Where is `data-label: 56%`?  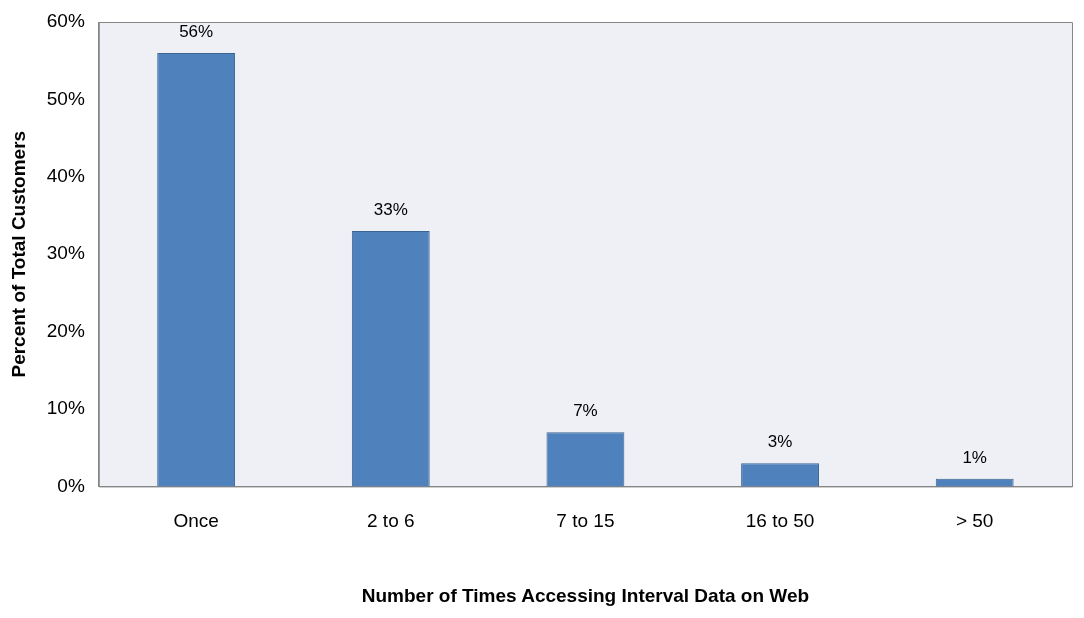 data-label: 56% is located at coordinates (196, 32).